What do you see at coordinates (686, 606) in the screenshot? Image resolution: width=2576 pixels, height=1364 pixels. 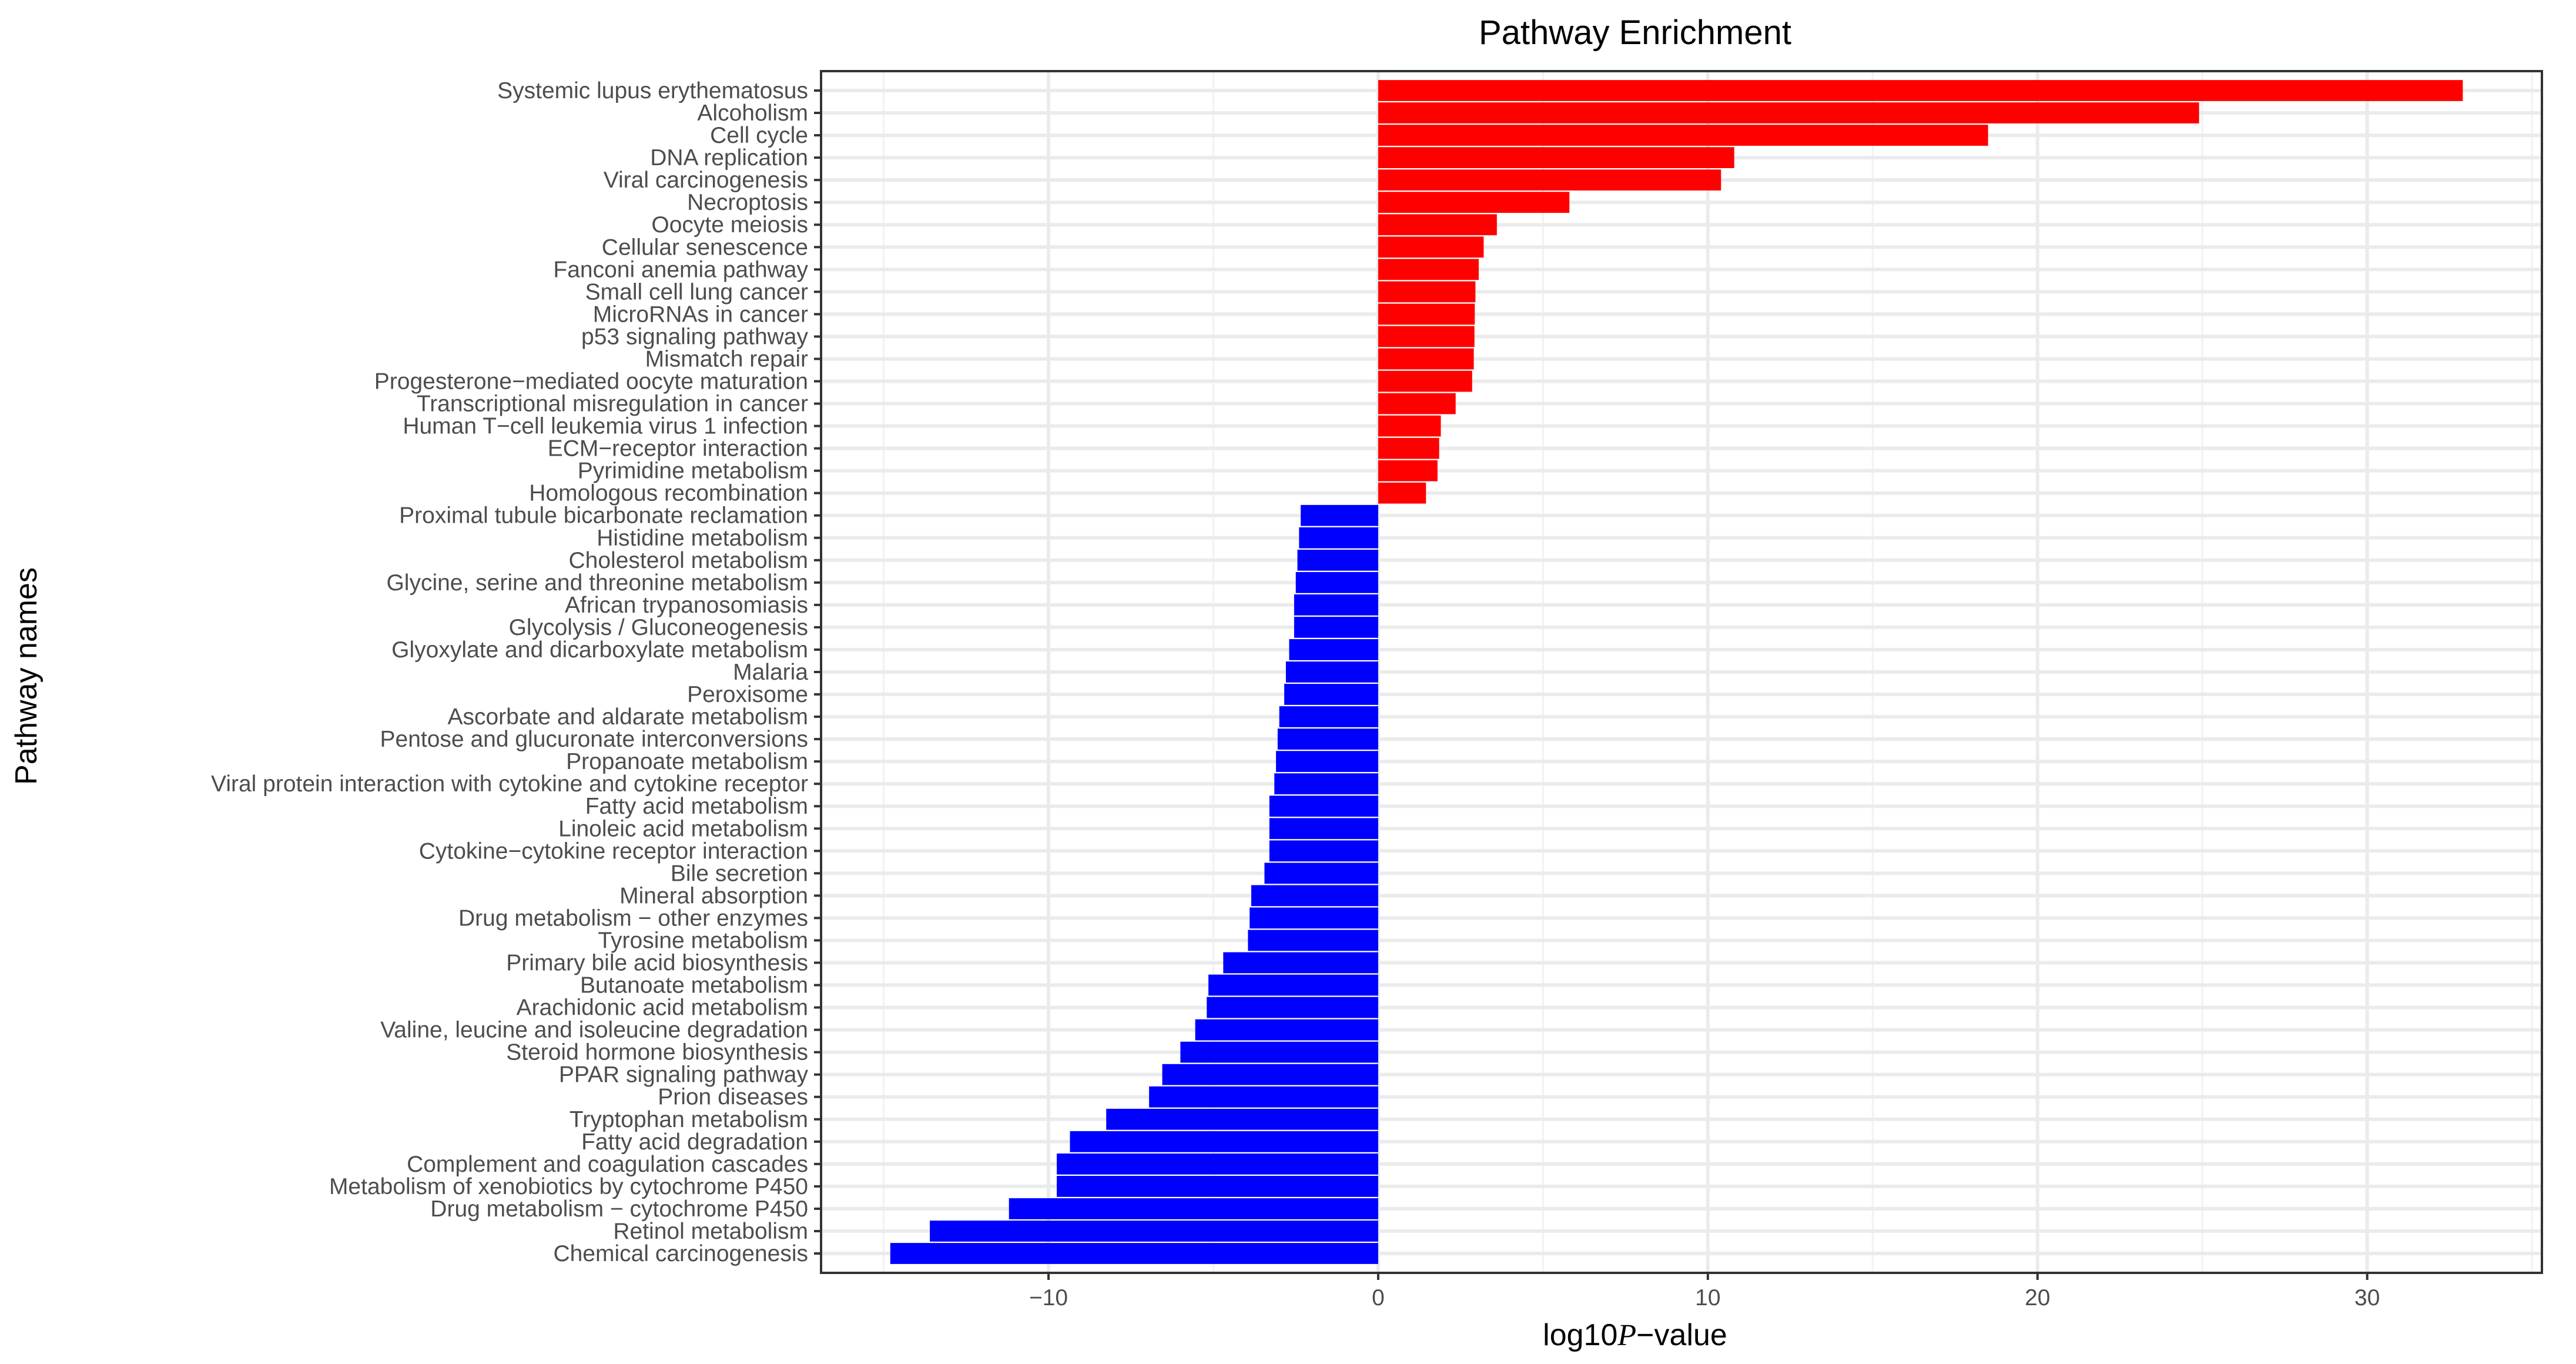 I see `y-tick-label: African trypanosomiasis` at bounding box center [686, 606].